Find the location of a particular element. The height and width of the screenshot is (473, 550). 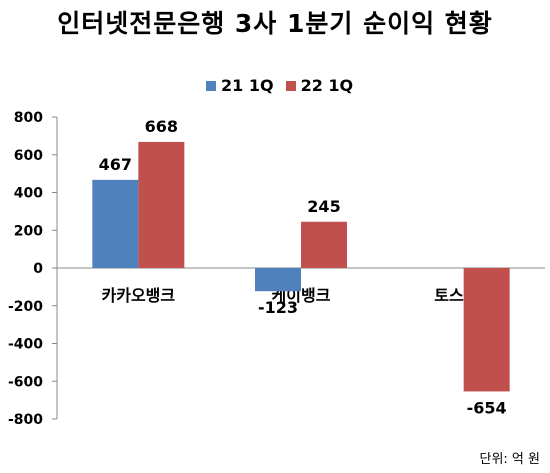

data-label: -123 is located at coordinates (278, 307).